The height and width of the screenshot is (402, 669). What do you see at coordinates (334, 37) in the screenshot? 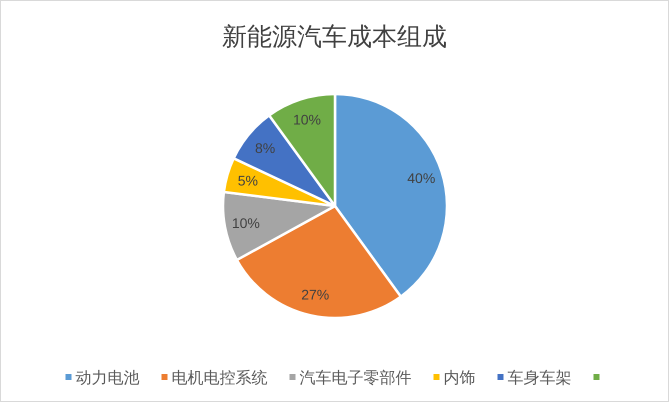
I see `title: 新能源汽车成本组成` at bounding box center [334, 37].